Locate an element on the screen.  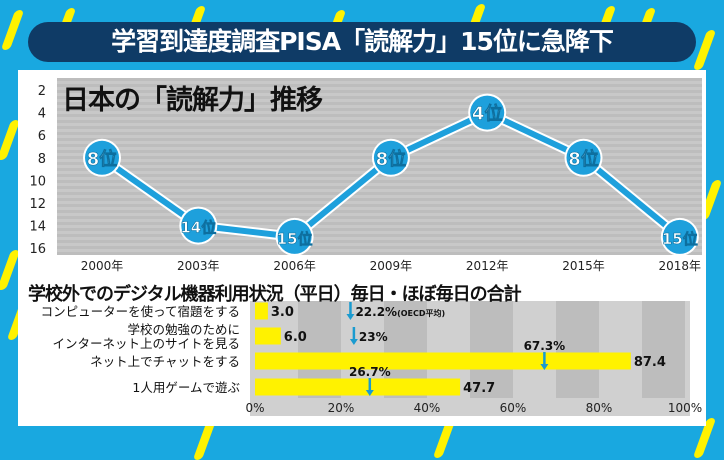
category-label: 学校の勉強のために is located at coordinates (183, 329).